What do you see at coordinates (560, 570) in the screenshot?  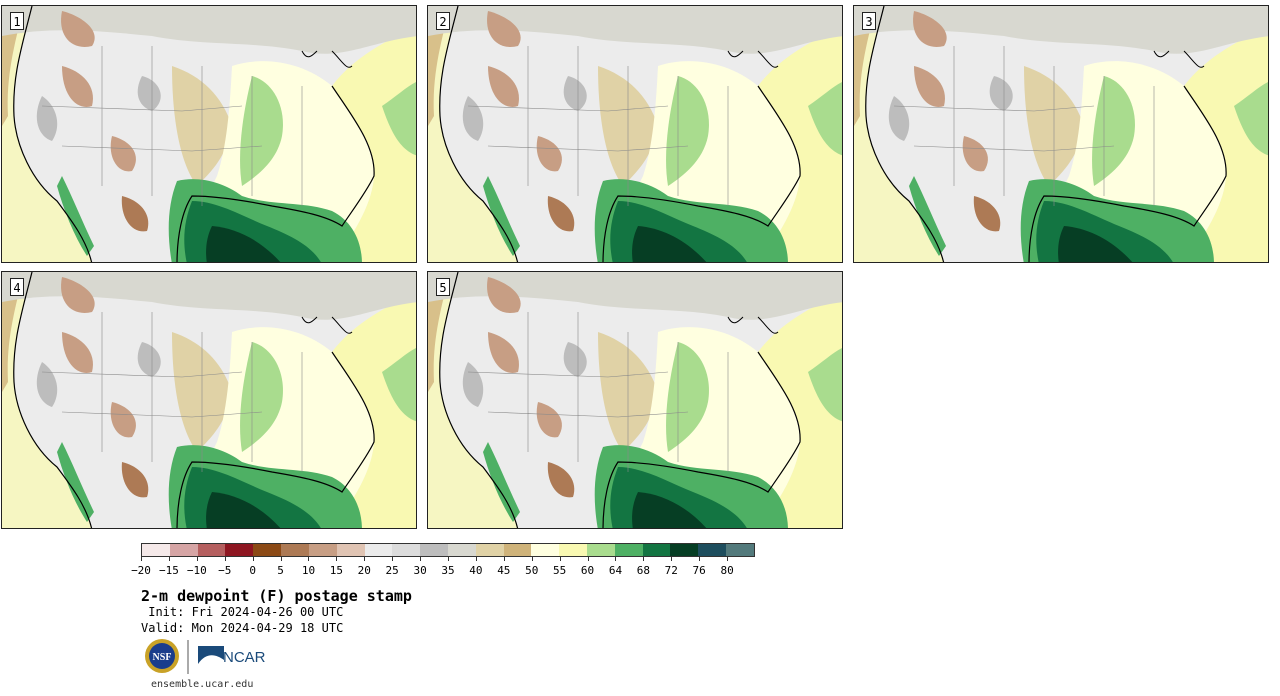 I see `colorbar-tick-label: 55` at bounding box center [560, 570].